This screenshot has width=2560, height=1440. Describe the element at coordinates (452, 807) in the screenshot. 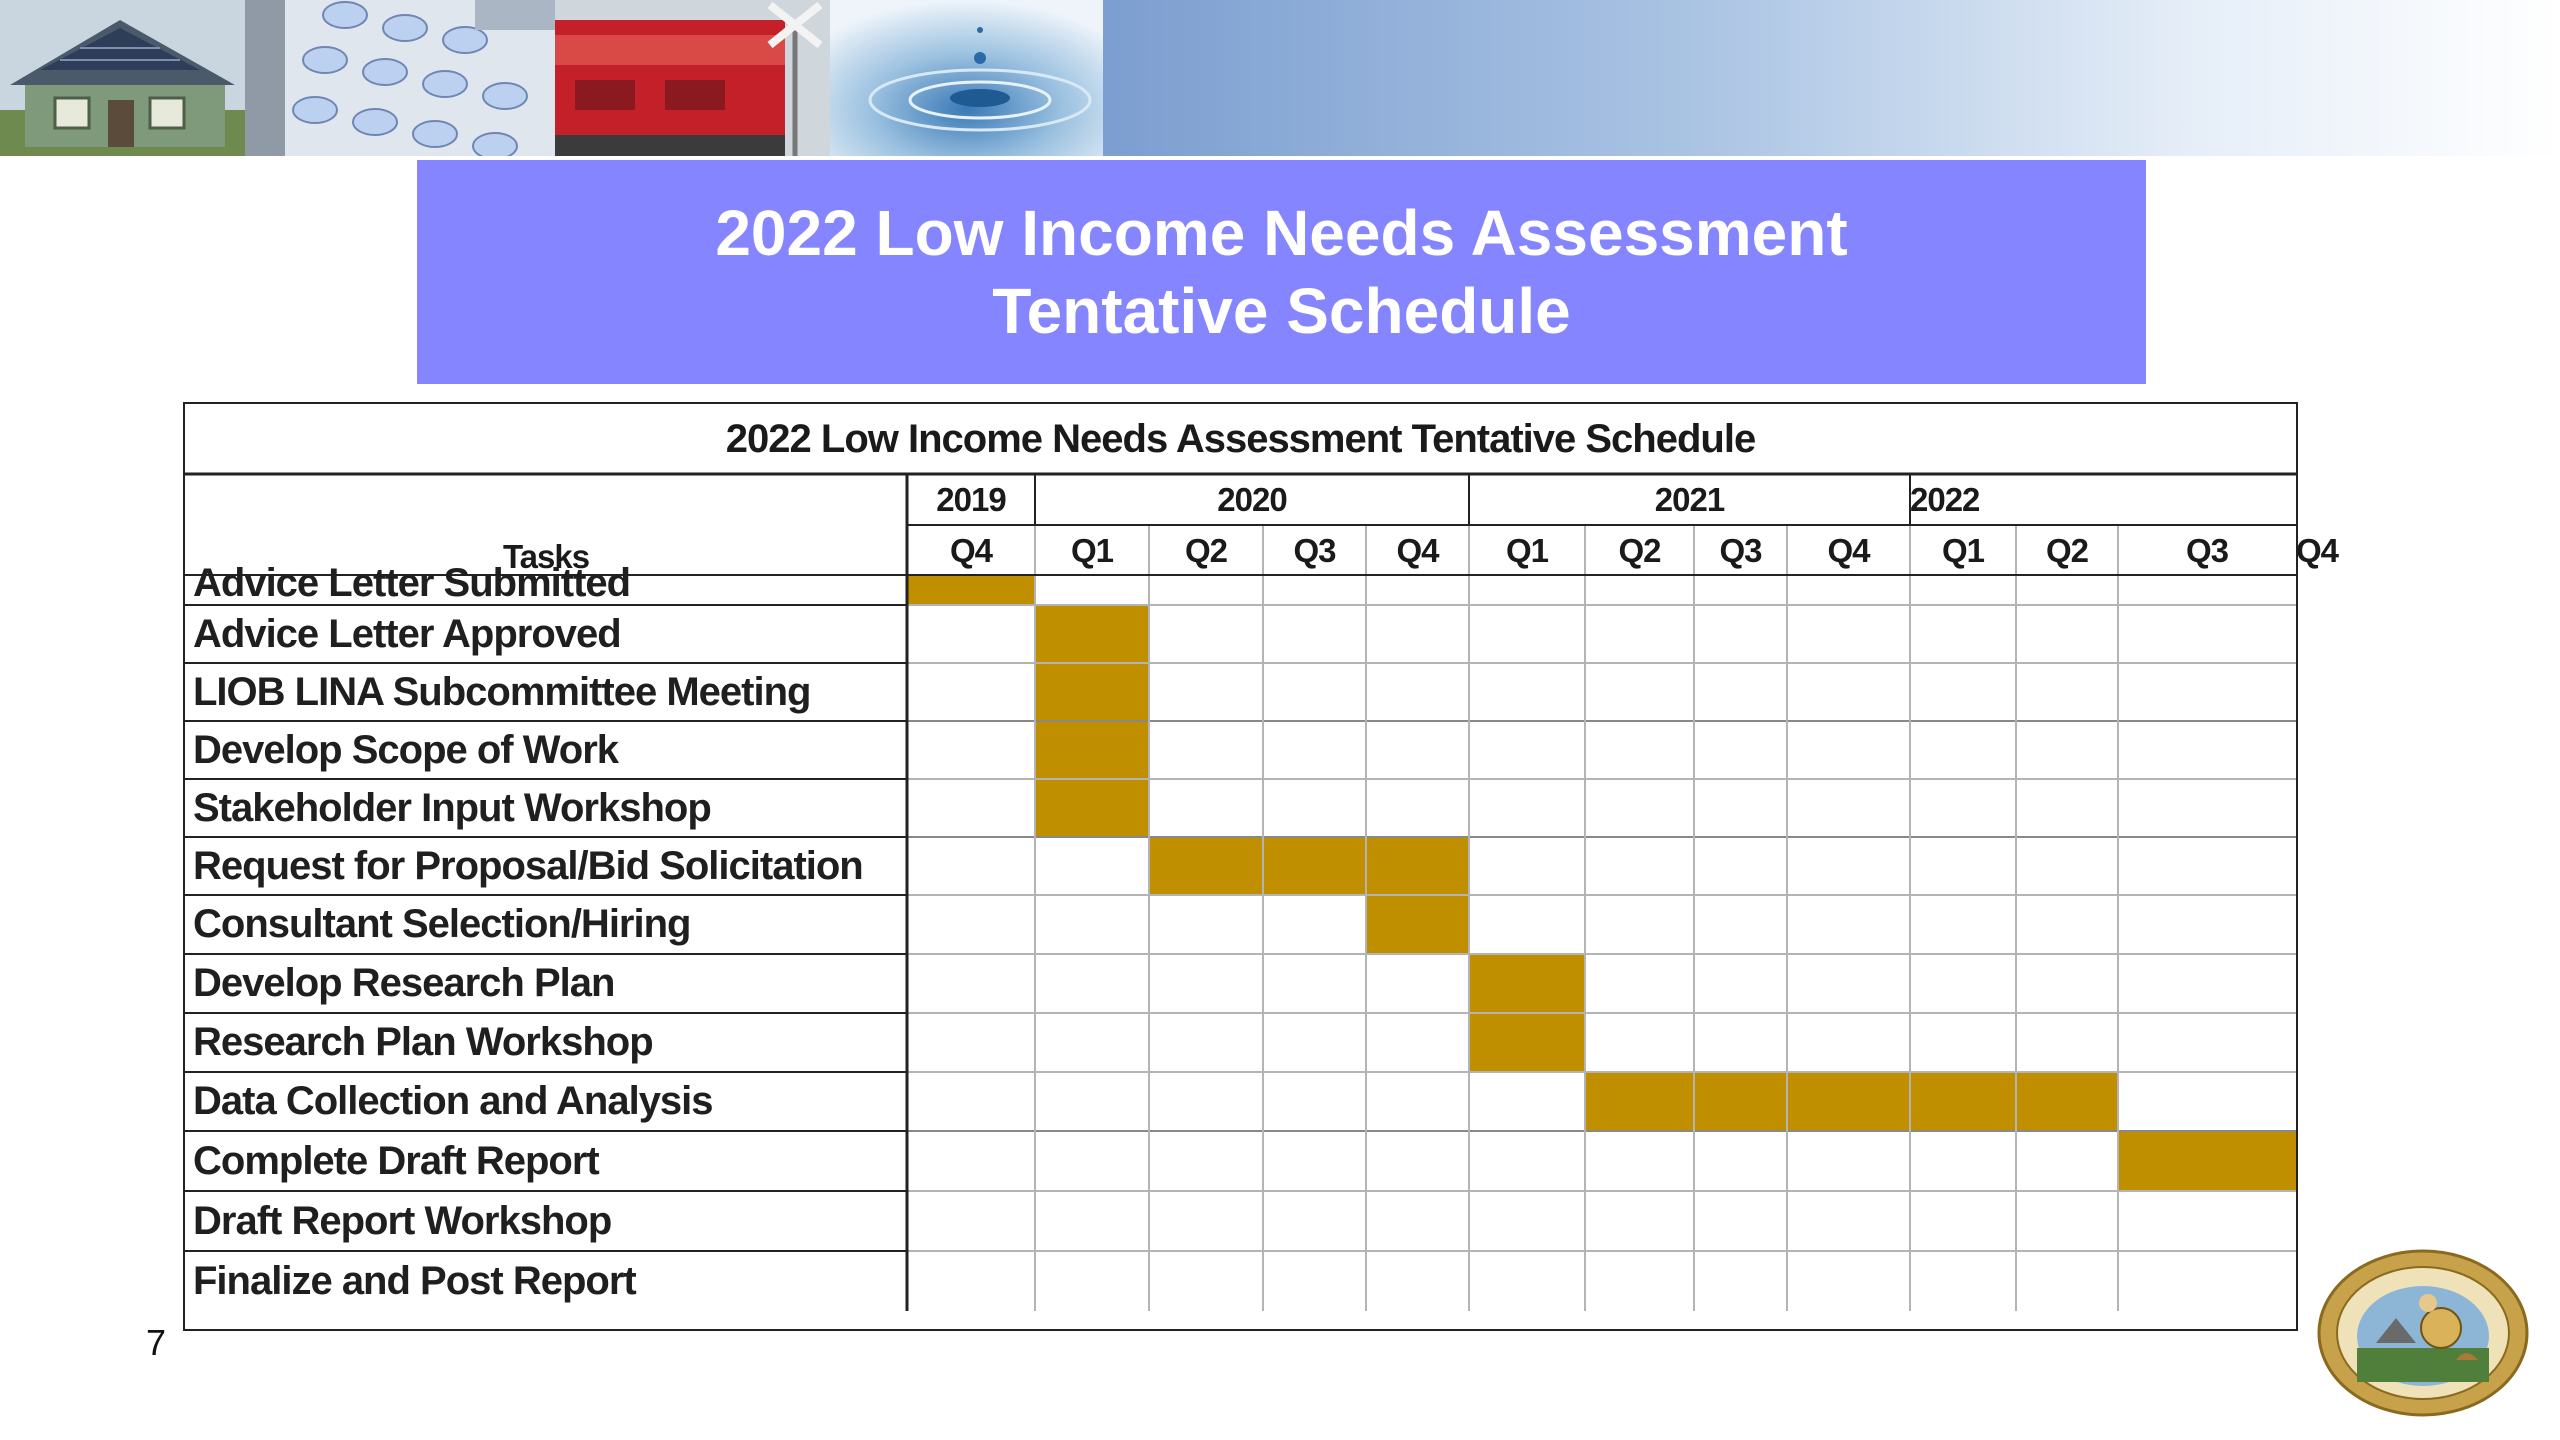

I see `task-label: Stakeholder Input Workshop` at that location.